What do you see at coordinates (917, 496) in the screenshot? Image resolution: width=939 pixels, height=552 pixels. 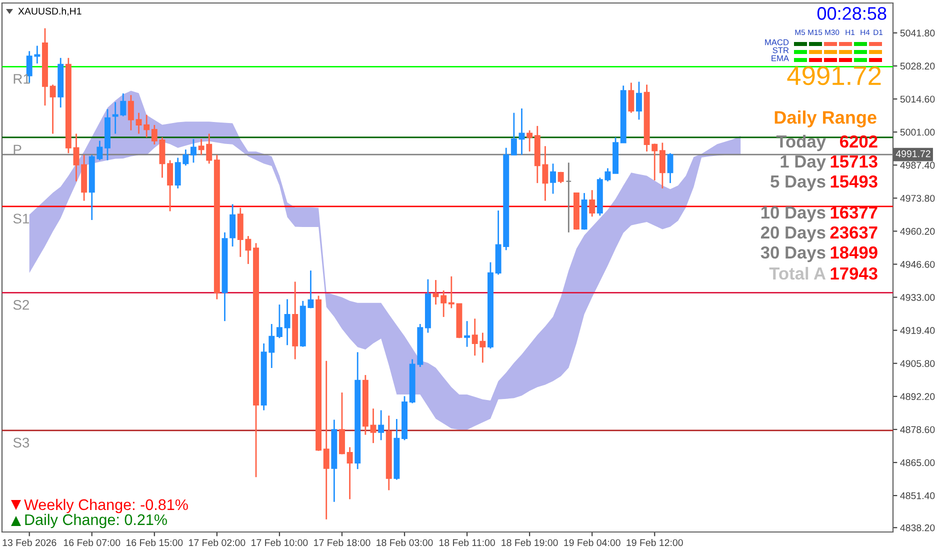 I see `y-tick-label: 4851.40` at bounding box center [917, 496].